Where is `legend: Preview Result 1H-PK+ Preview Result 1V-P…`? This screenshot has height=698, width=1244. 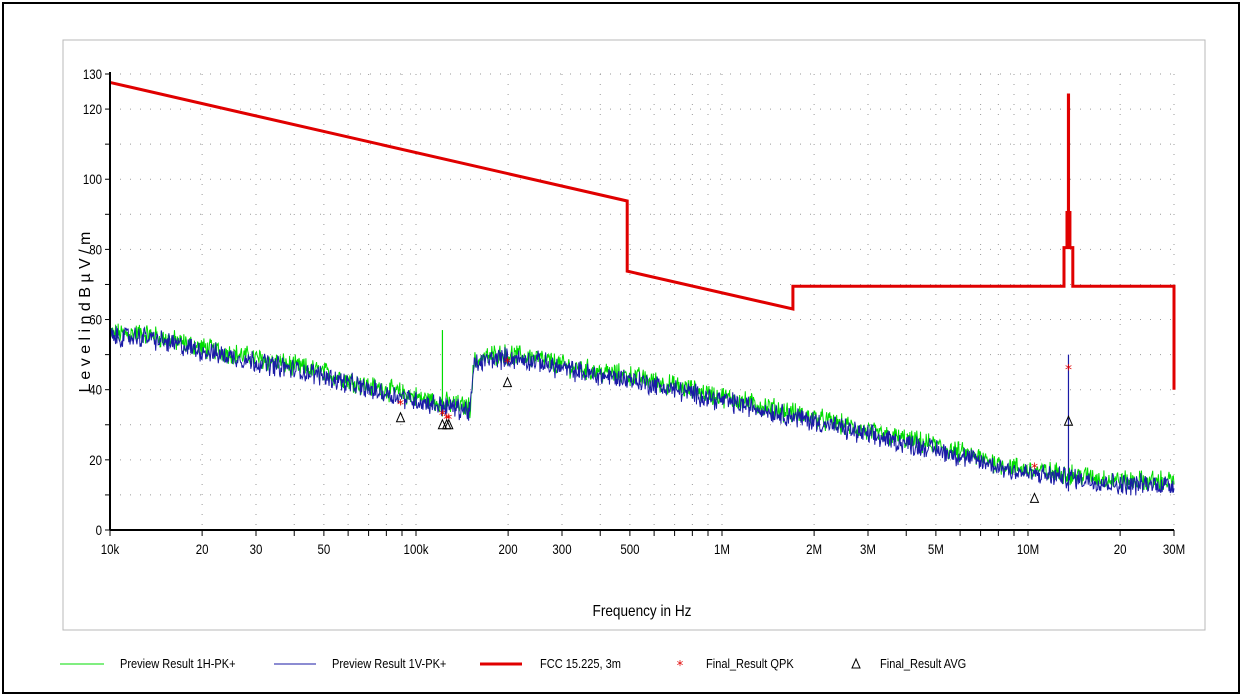
legend: Preview Result 1H-PK+ Preview Result 1V-P… is located at coordinates (513, 665).